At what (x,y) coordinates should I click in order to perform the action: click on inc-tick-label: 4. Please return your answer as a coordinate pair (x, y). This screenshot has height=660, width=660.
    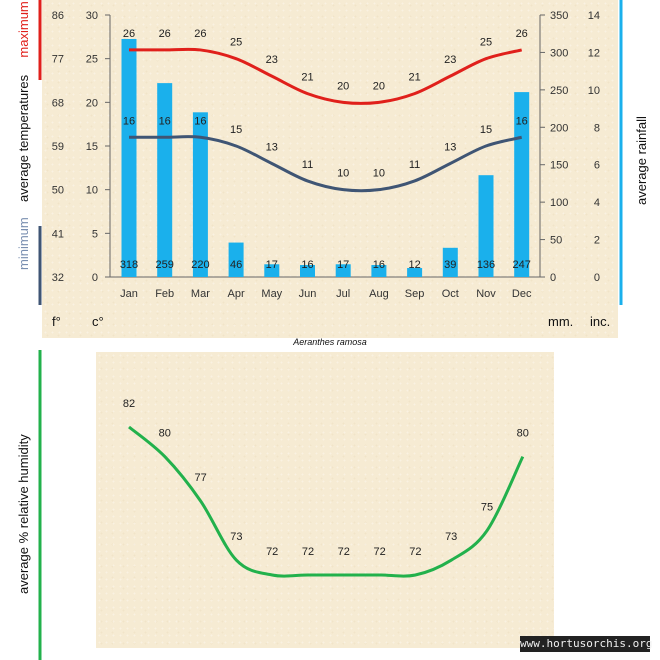
    Looking at the image, I should click on (597, 203).